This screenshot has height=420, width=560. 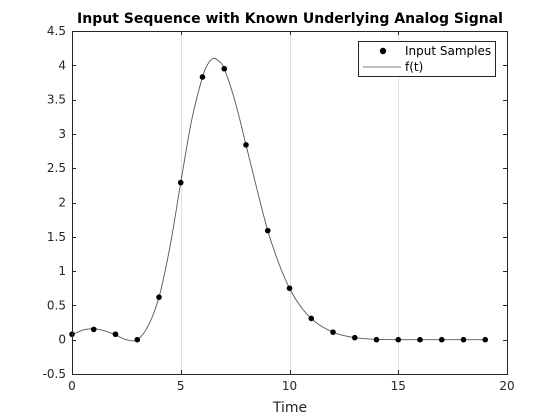 What do you see at coordinates (56, 100) in the screenshot?
I see `y-tick-label: 3.5` at bounding box center [56, 100].